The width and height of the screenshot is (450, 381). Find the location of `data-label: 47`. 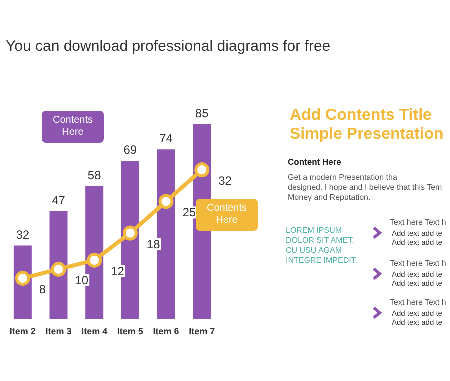

data-label: 47 is located at coordinates (59, 200).